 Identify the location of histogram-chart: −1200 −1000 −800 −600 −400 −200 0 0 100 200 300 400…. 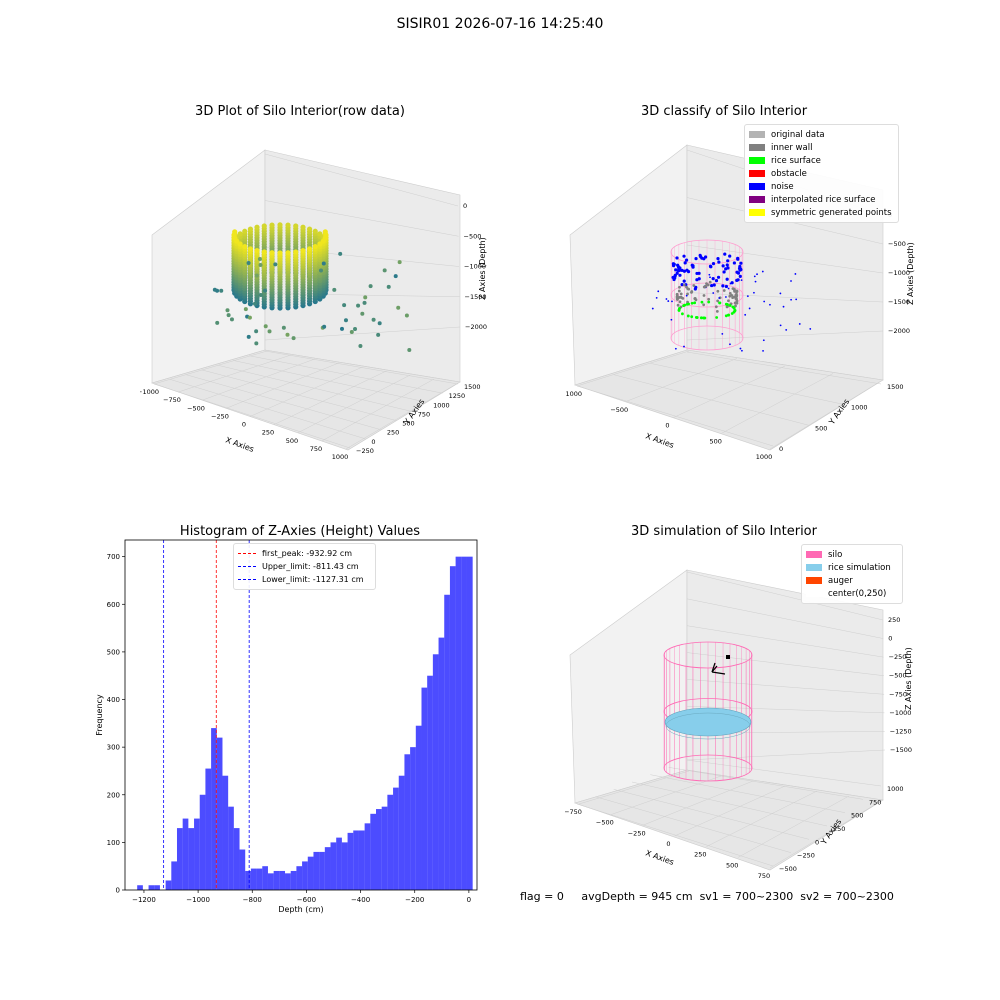
(286, 726).